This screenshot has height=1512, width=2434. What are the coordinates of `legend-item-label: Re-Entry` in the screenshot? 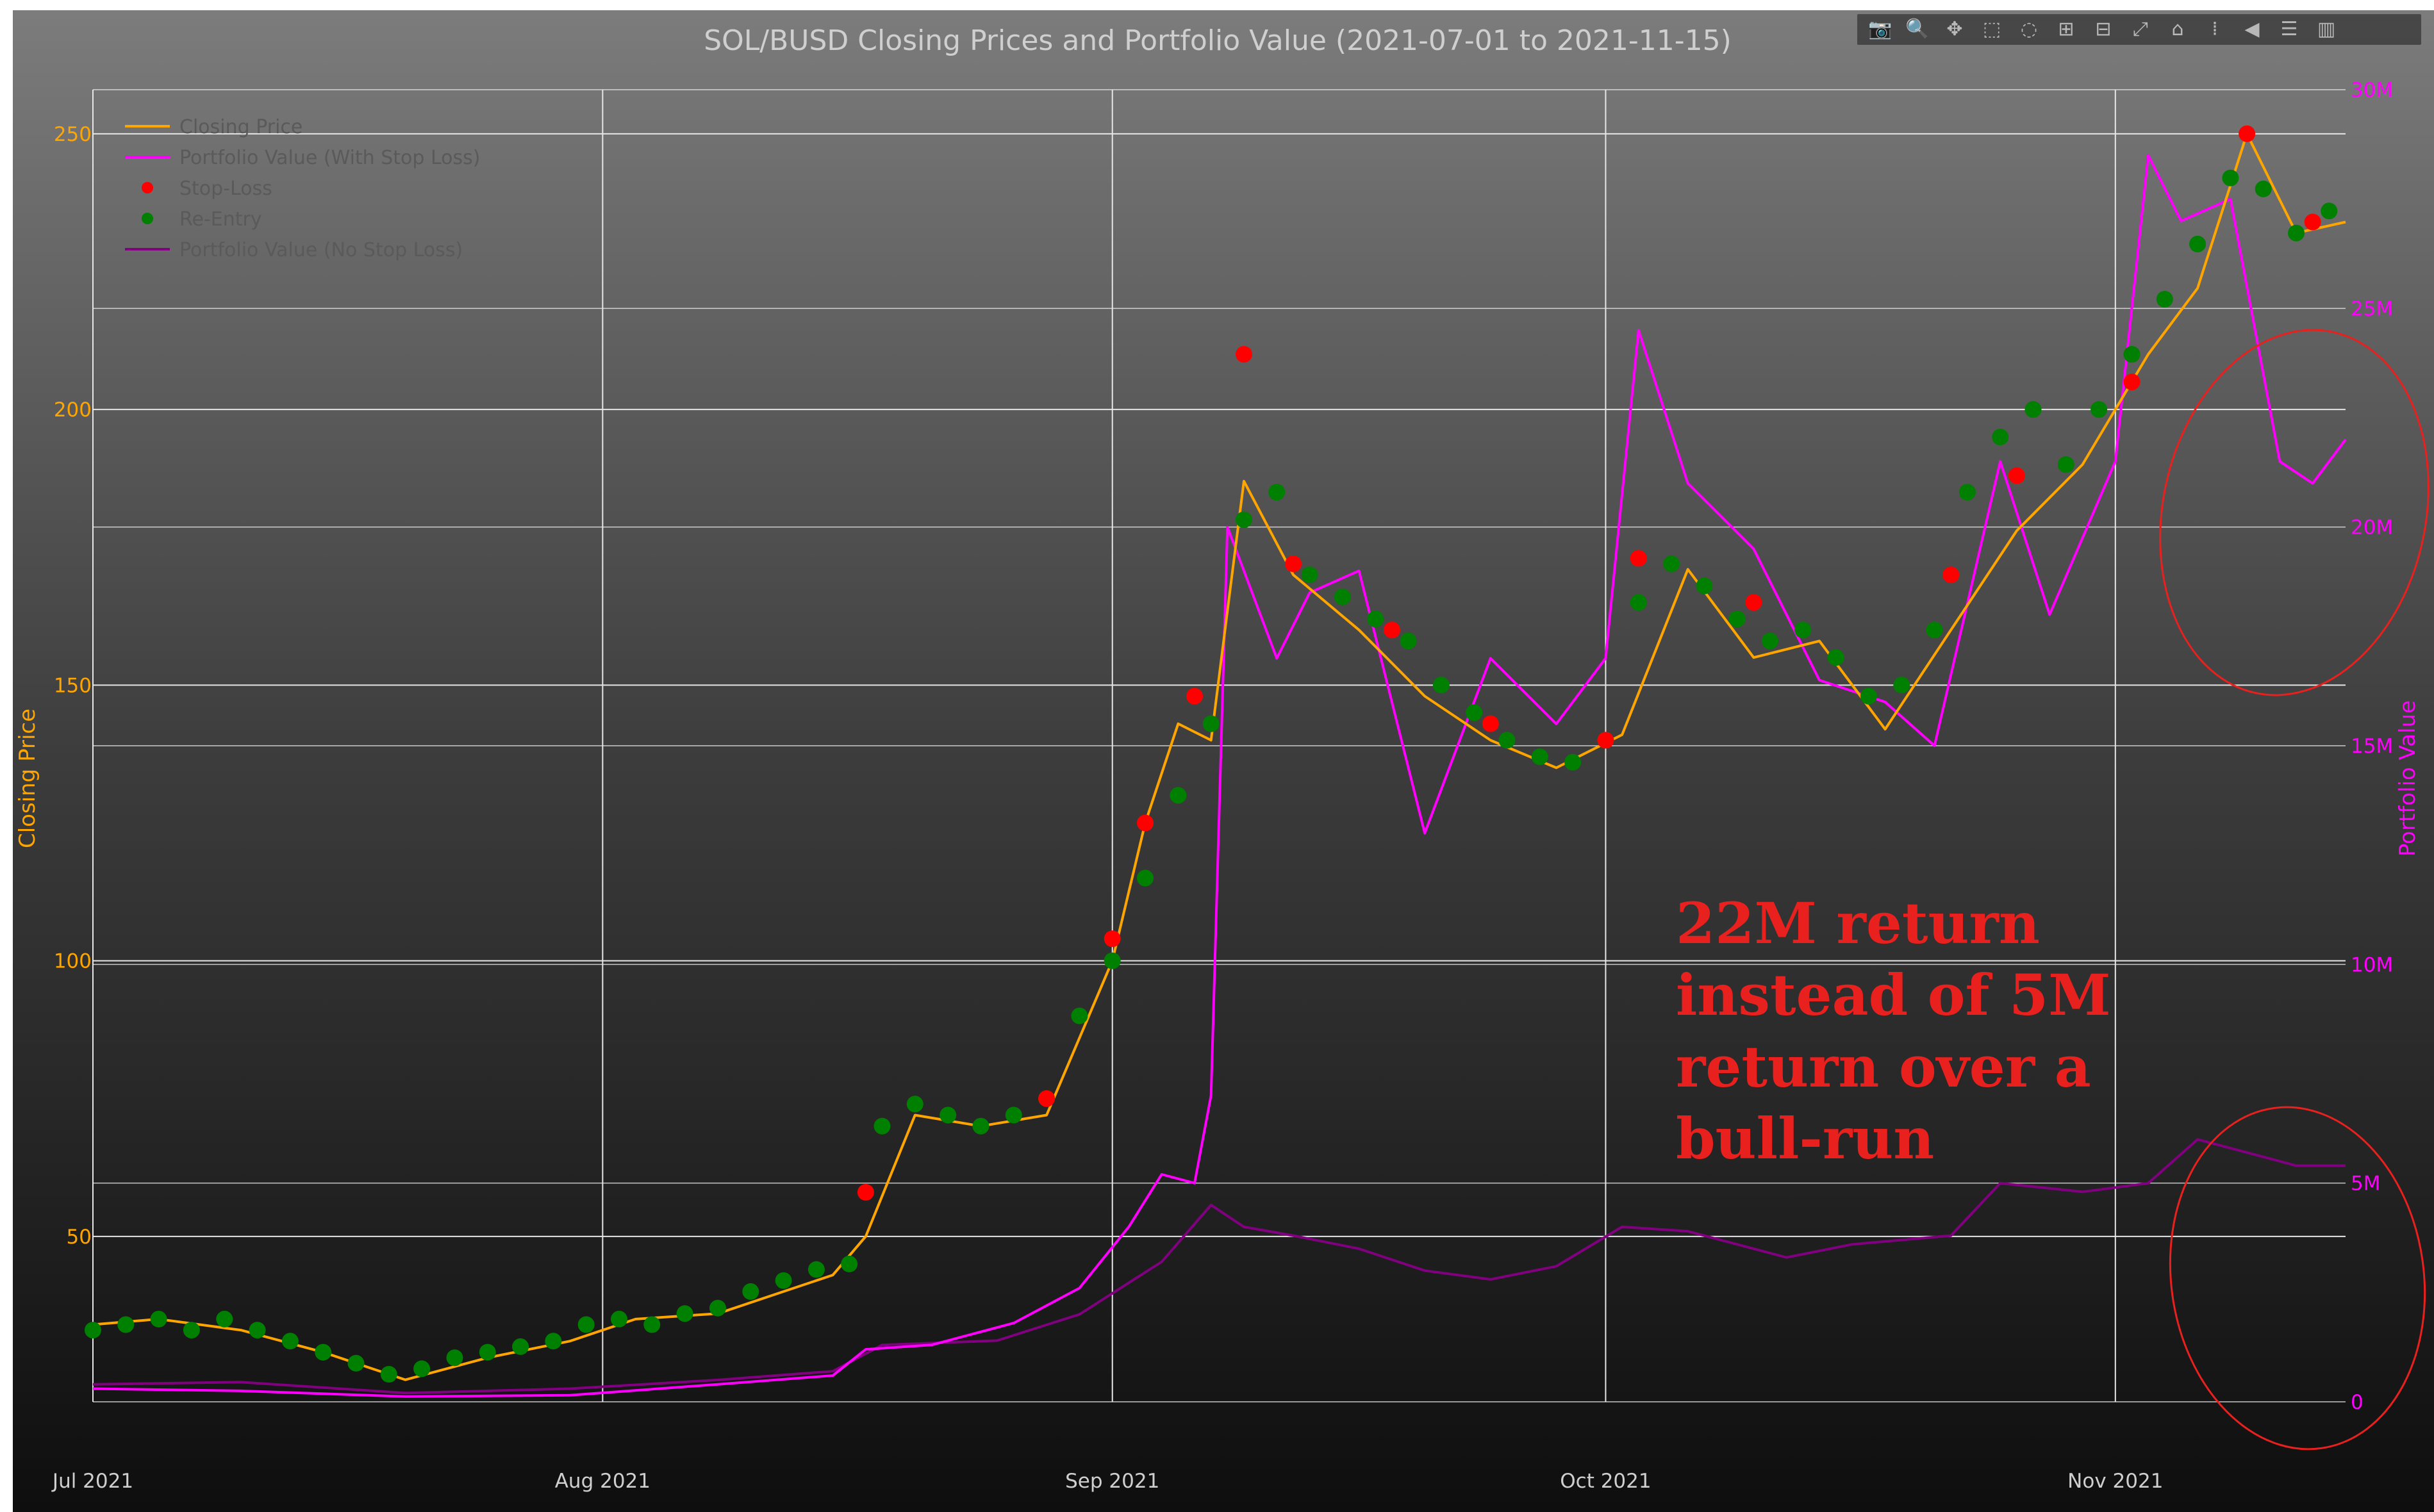 It's located at (221, 219).